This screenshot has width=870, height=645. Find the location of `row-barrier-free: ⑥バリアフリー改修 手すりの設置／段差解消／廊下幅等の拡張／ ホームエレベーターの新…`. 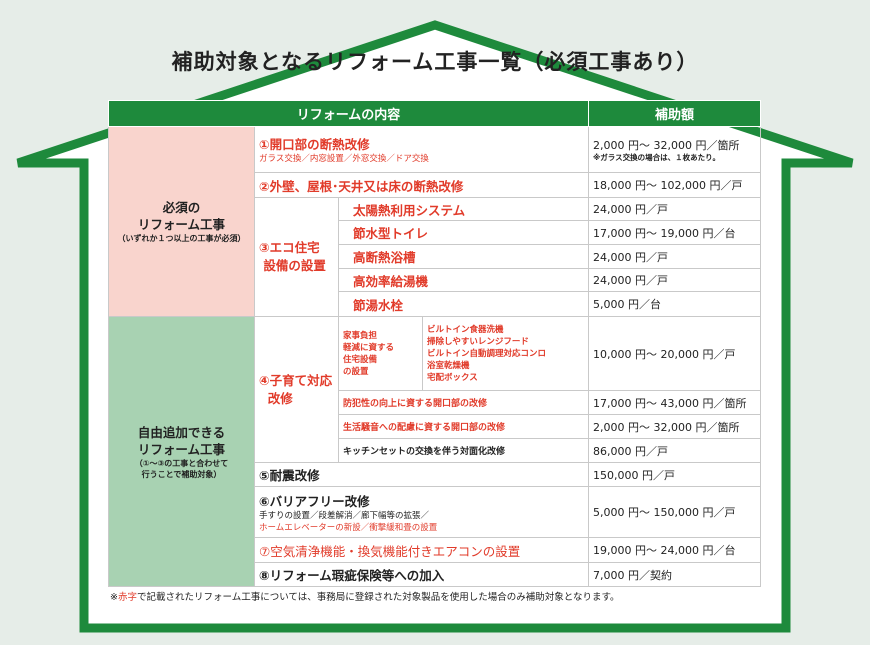

row-barrier-free: ⑥バリアフリー改修 手すりの設置／段差解消／廊下幅等の拡張／ ホームエレベーターの新… is located at coordinates (421, 512).